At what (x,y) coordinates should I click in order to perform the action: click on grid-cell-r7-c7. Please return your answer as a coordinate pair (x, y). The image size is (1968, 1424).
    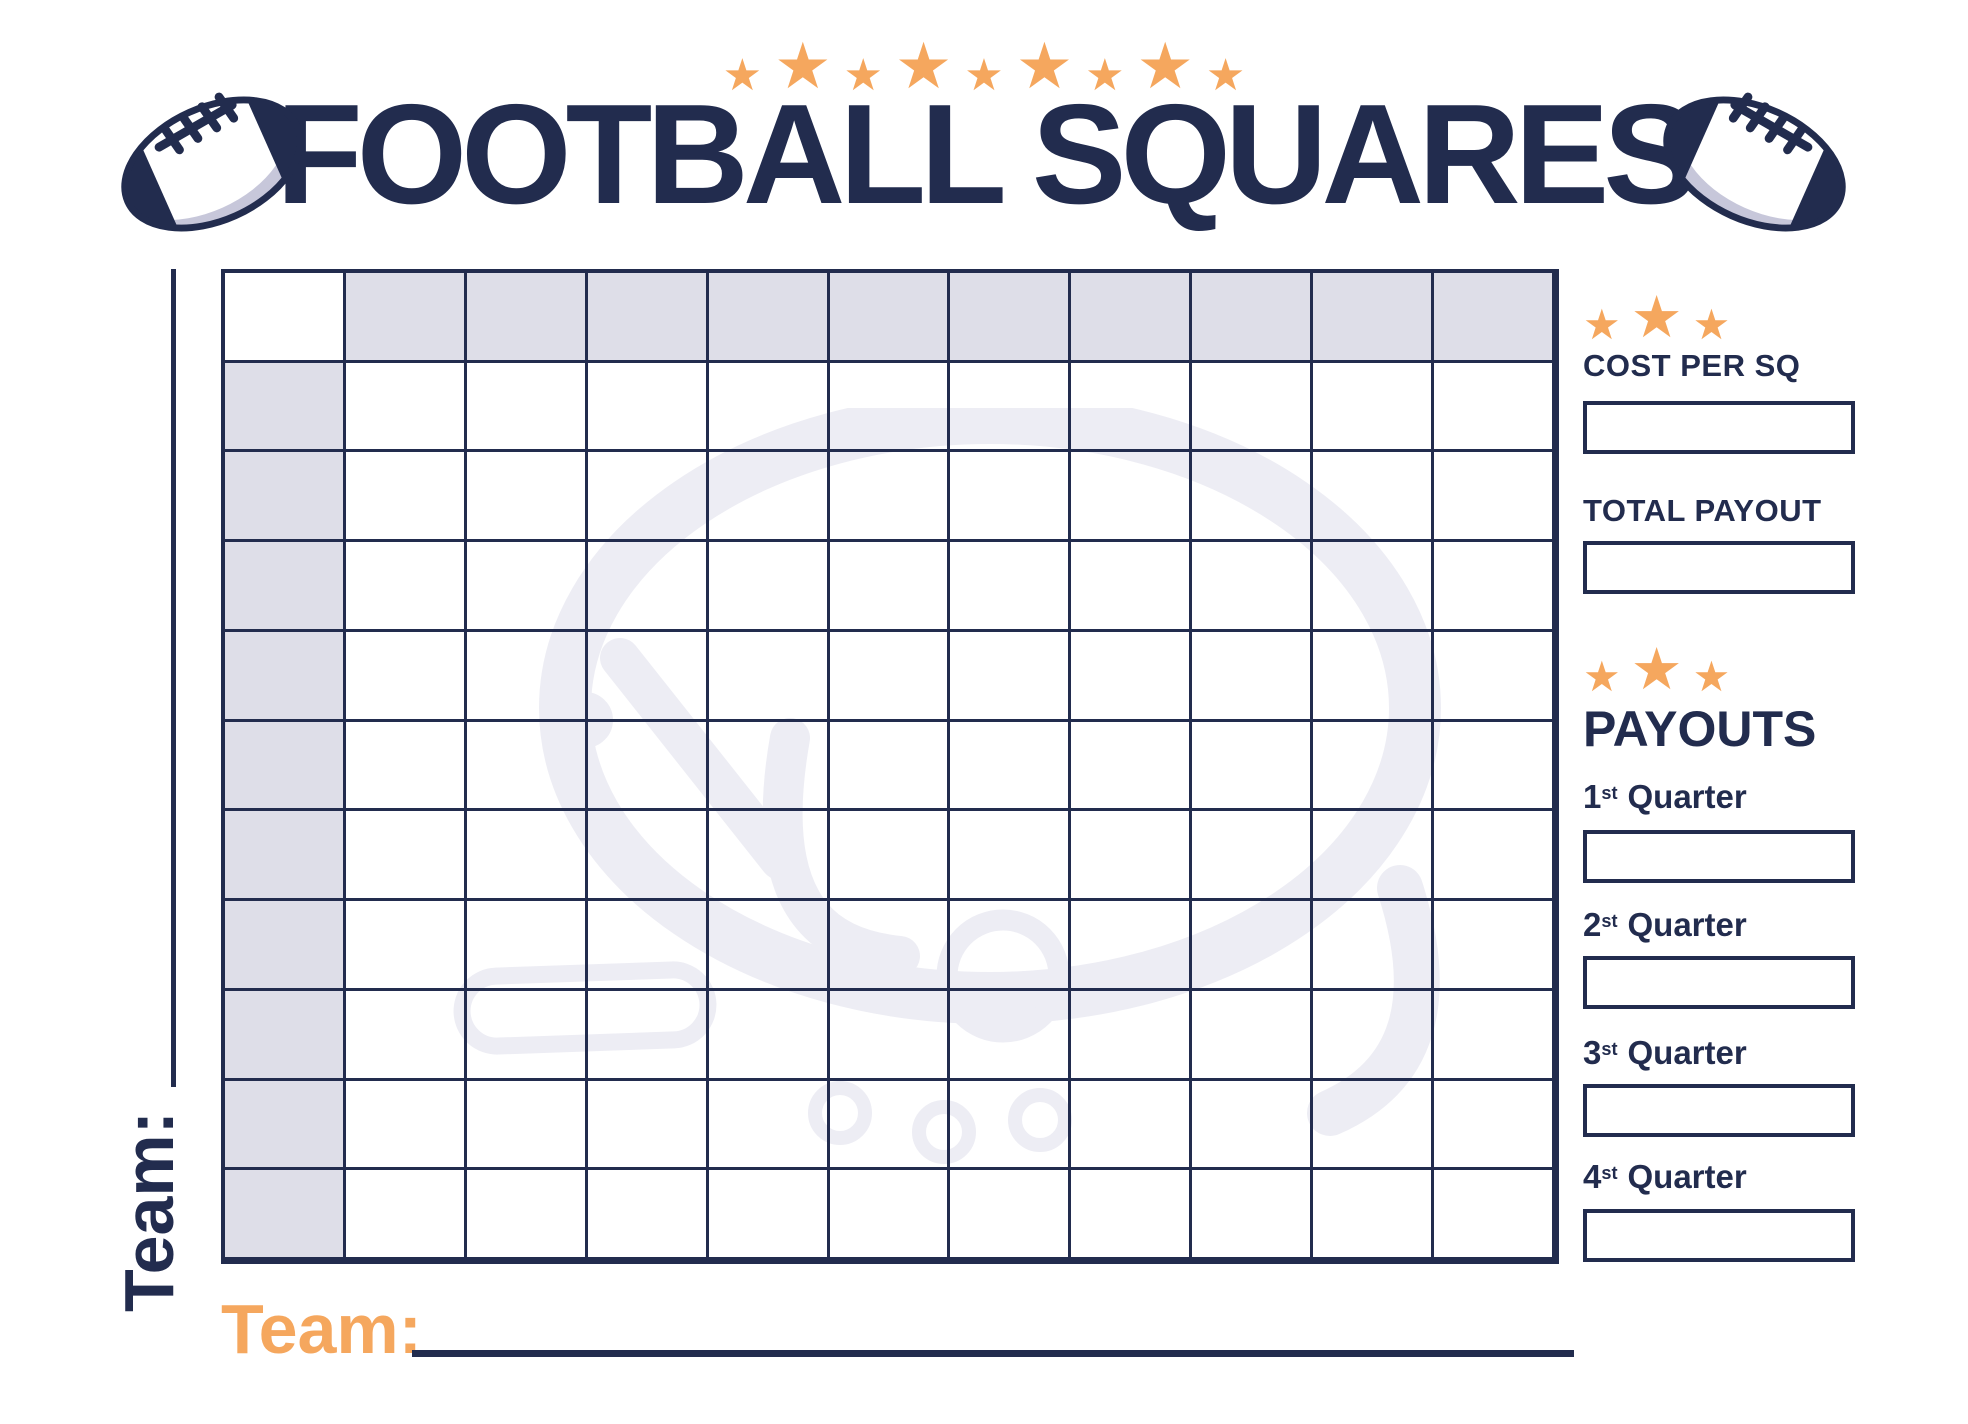
    Looking at the image, I should click on (1132, 946).